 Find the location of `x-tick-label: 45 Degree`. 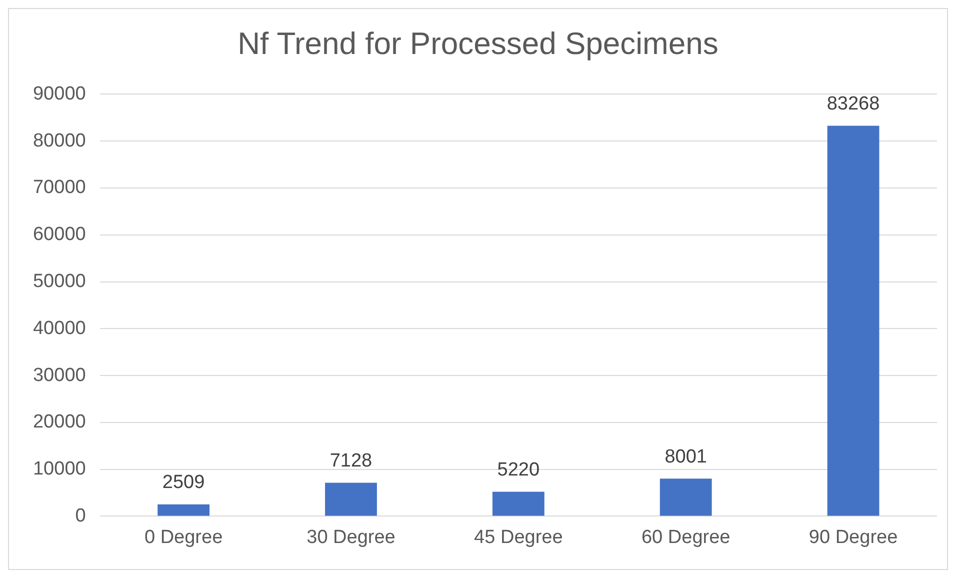

x-tick-label: 45 Degree is located at coordinates (518, 537).